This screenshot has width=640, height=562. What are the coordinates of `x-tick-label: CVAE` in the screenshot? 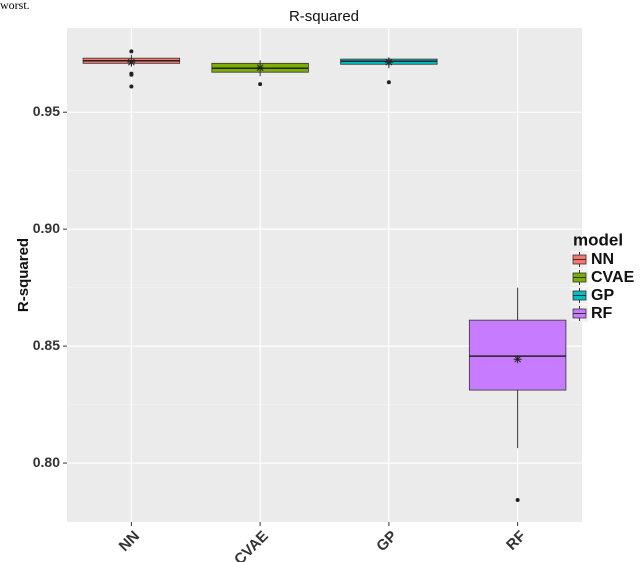 It's located at (251, 545).